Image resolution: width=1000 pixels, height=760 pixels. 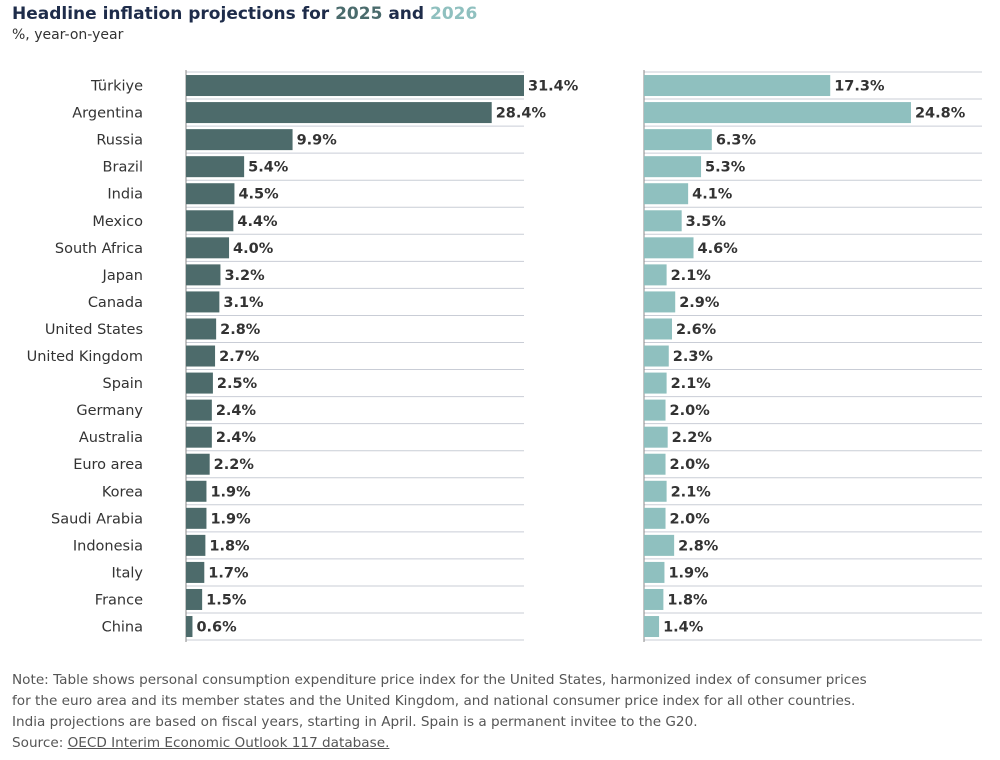 I want to click on value-label-2025: 3.1%, so click(x=243, y=303).